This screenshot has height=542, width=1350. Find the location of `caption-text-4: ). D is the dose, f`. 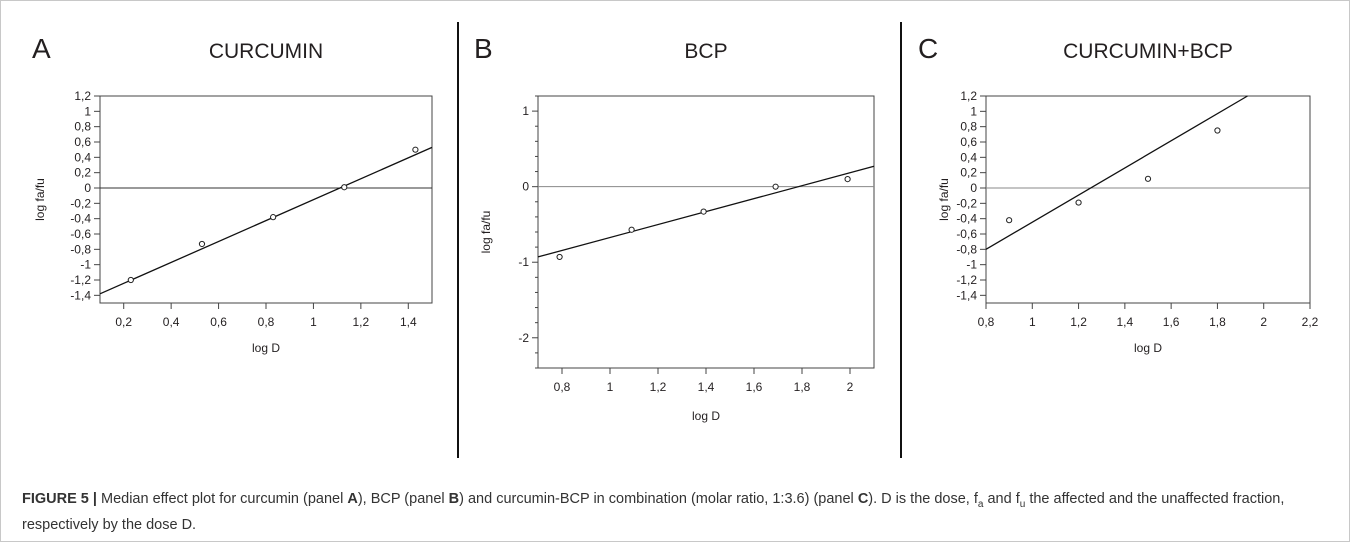

caption-text-4: ). D is the dose, f is located at coordinates (923, 499).